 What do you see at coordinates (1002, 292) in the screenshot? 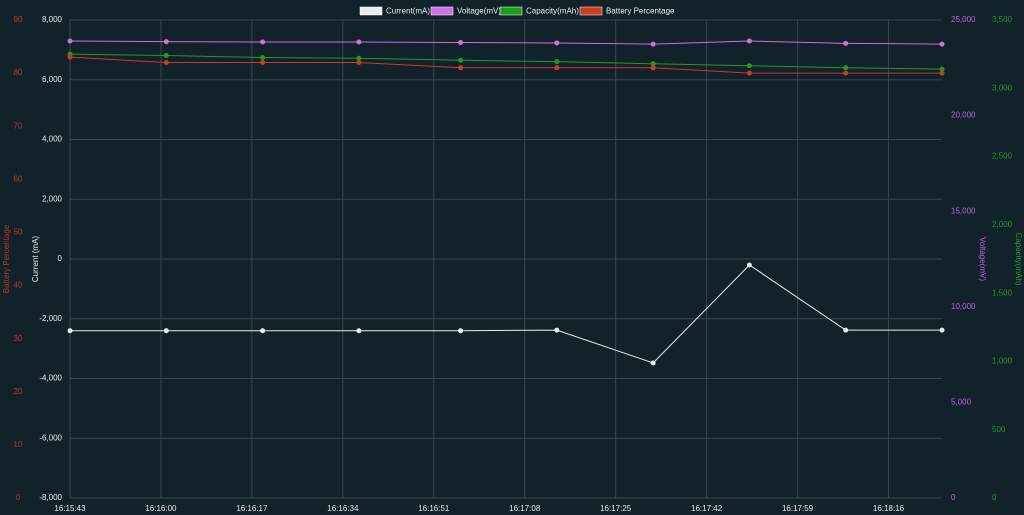
I see `y3-tick-label: 1,500` at bounding box center [1002, 292].